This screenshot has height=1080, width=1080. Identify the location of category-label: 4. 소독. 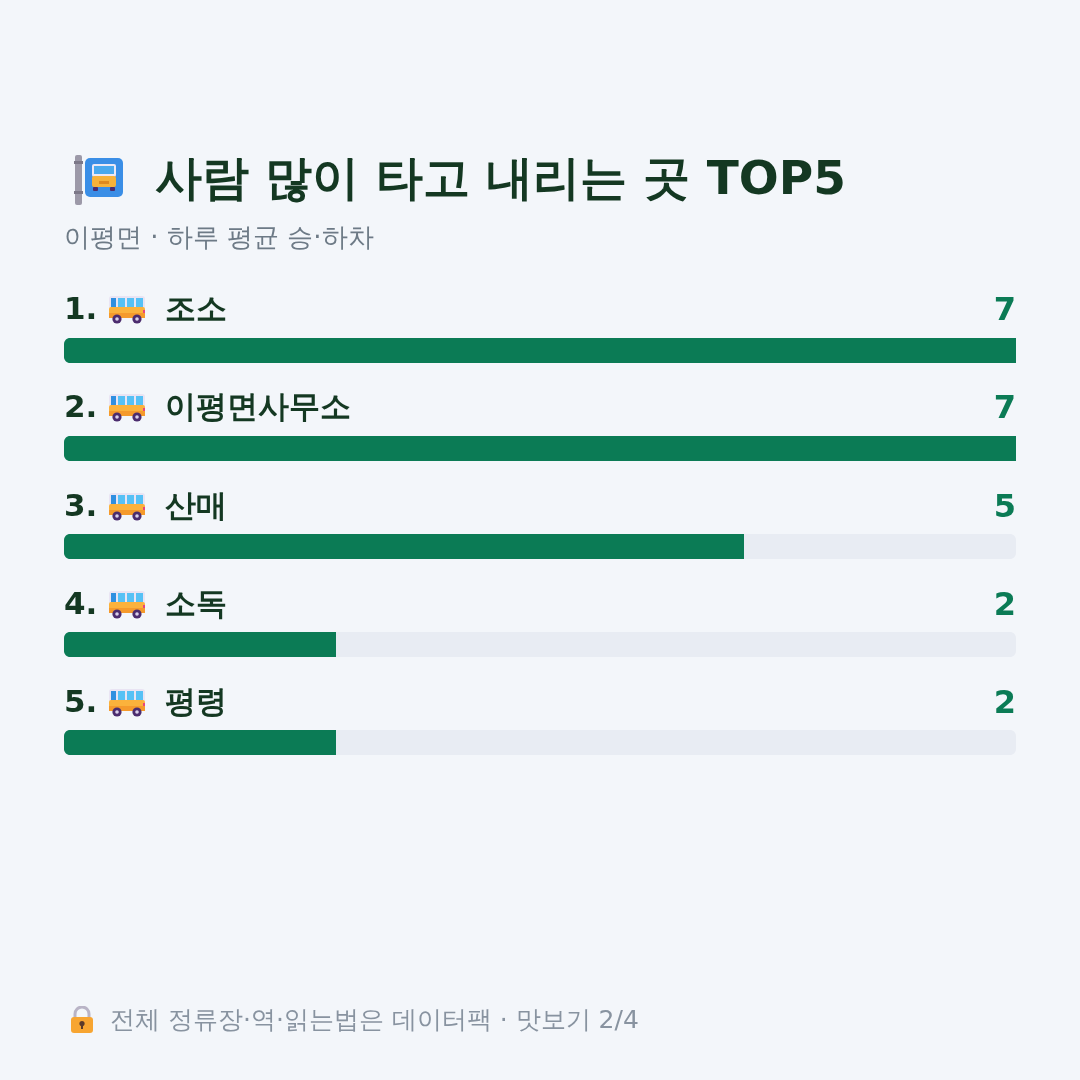
(145, 602).